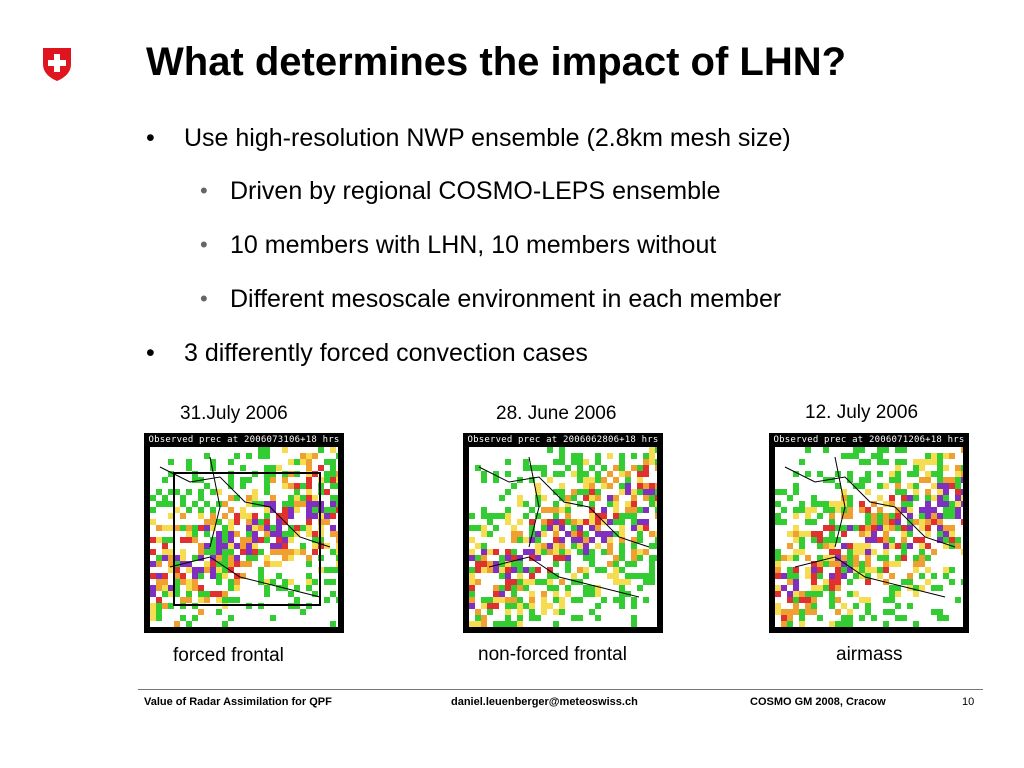 This screenshot has width=1024, height=768. What do you see at coordinates (544, 702) in the screenshot?
I see `footer-email: daniel.leuenberger@meteoswiss.ch` at bounding box center [544, 702].